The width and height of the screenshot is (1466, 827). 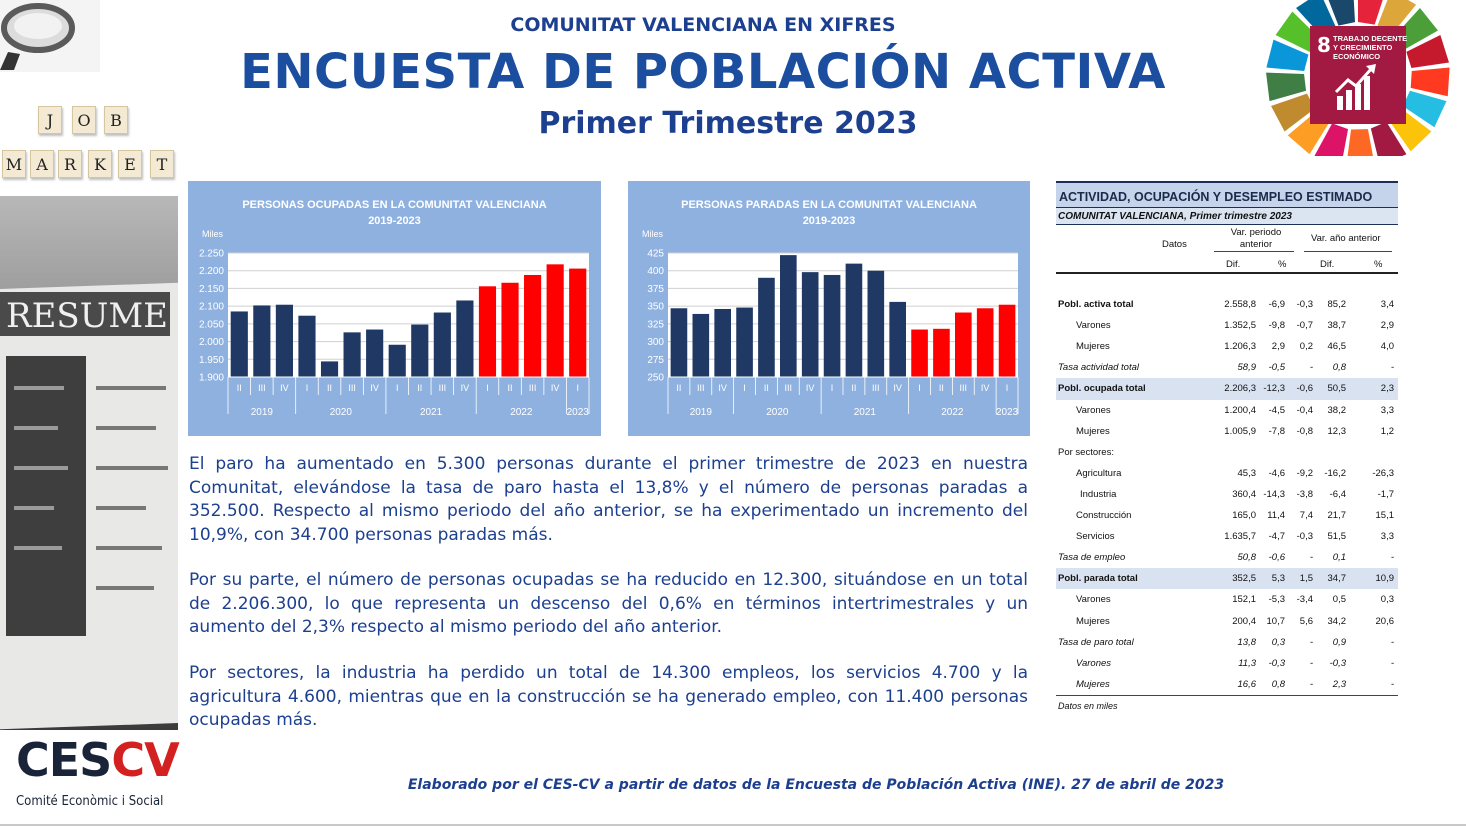 What do you see at coordinates (703, 25) in the screenshot?
I see `page-subtitle: COMUNITAT VALENCIANA EN XIFRES` at bounding box center [703, 25].